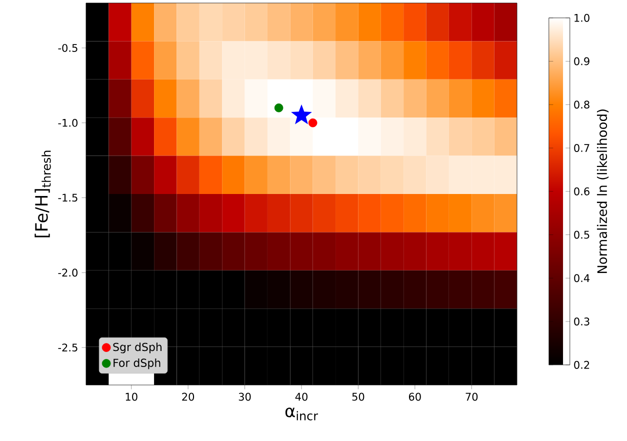 The image size is (627, 441). Describe the element at coordinates (68, 272) in the screenshot. I see `y-tick-label: -2.0` at that location.